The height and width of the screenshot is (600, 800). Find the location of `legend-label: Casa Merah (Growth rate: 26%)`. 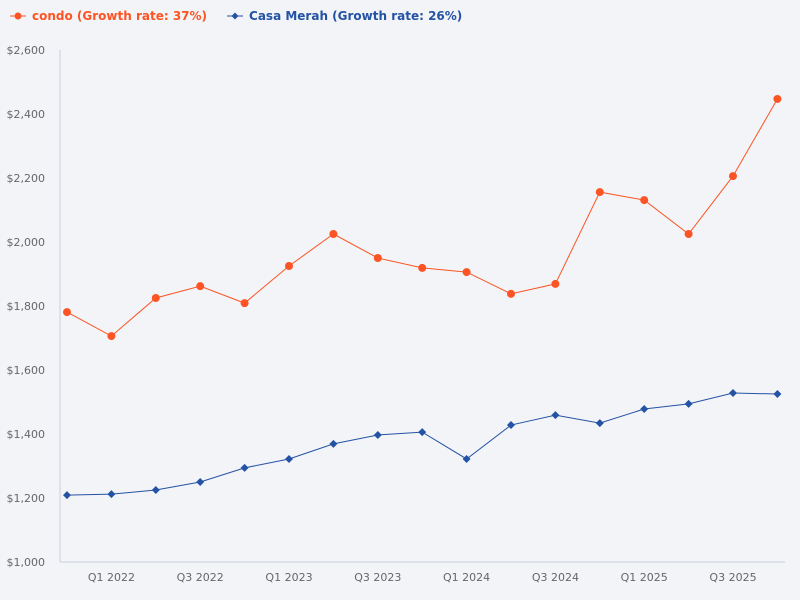

legend-label: Casa Merah (Growth rate: 26%) is located at coordinates (356, 16).